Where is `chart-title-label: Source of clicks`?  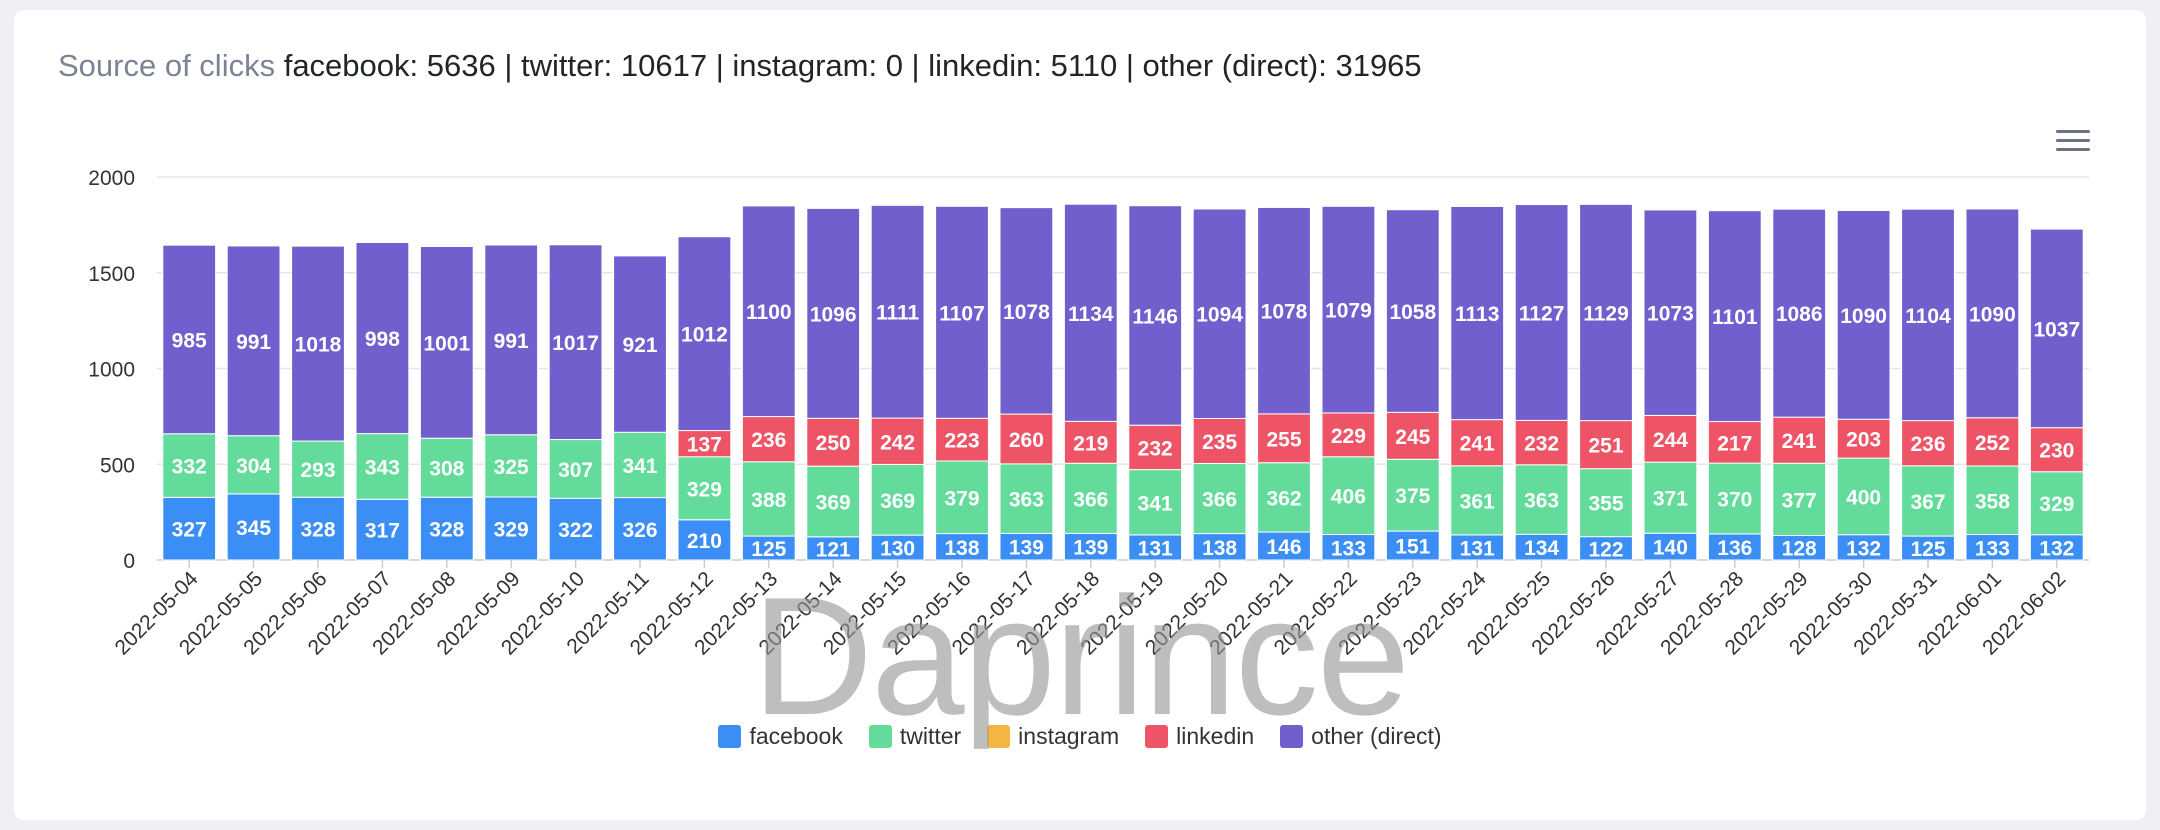
chart-title-label: Source of clicks is located at coordinates (167, 65).